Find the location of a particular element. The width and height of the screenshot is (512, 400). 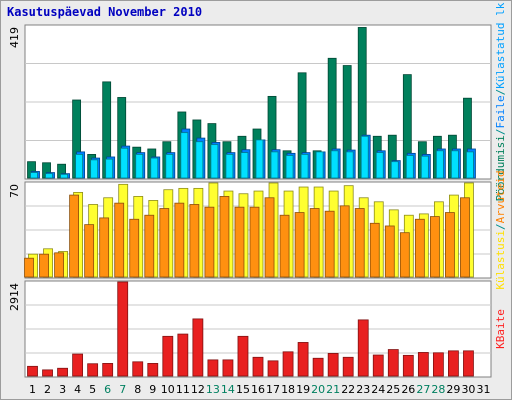

x-tick-label: 30 is located at coordinates (468, 389).